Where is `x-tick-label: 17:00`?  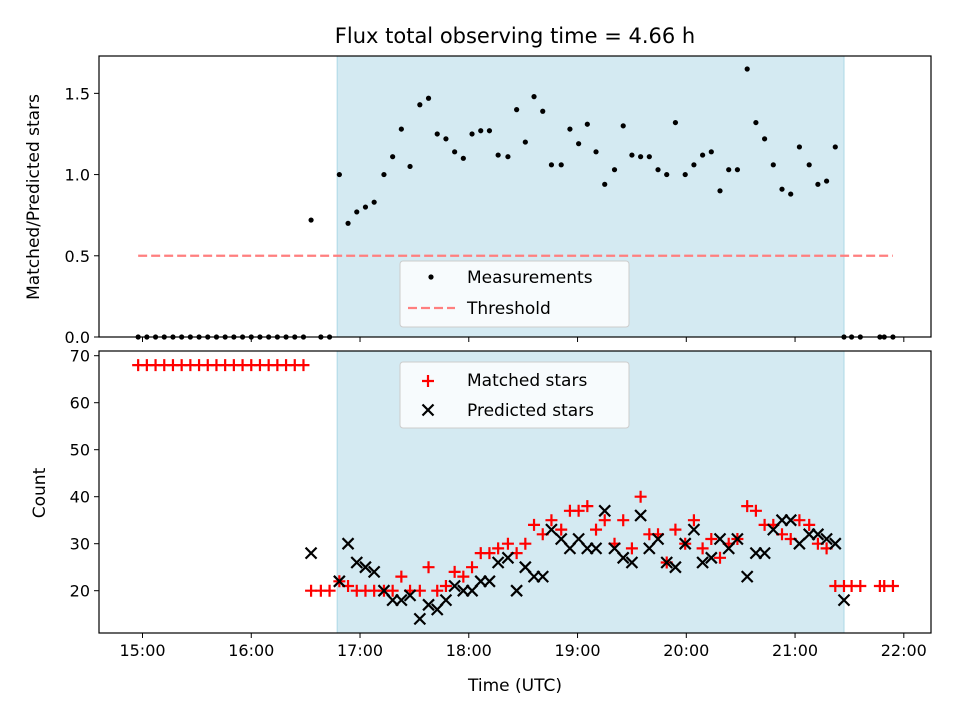
x-tick-label: 17:00 is located at coordinates (360, 650).